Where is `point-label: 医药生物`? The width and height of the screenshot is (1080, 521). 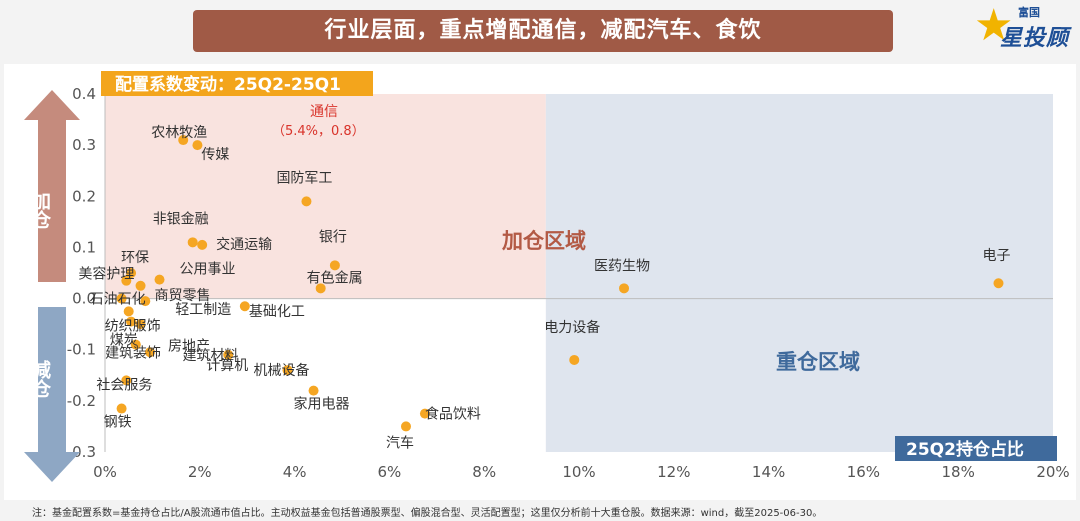 point-label: 医药生物 is located at coordinates (622, 266).